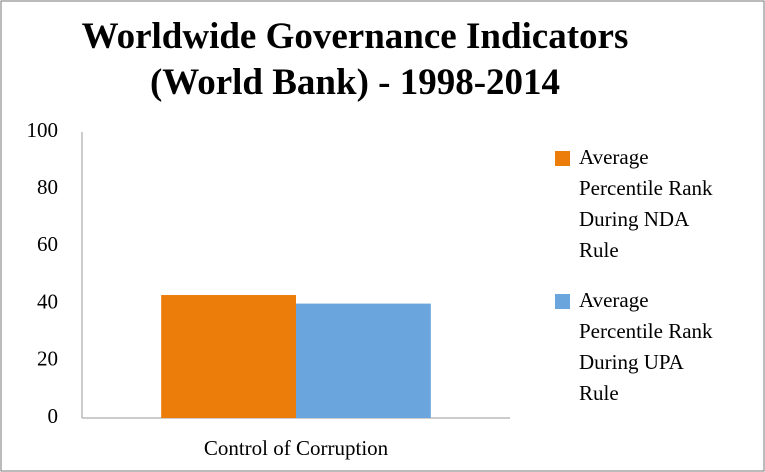 This screenshot has width=765, height=472. Describe the element at coordinates (47, 359) in the screenshot. I see `y-tick-label: 20` at that location.